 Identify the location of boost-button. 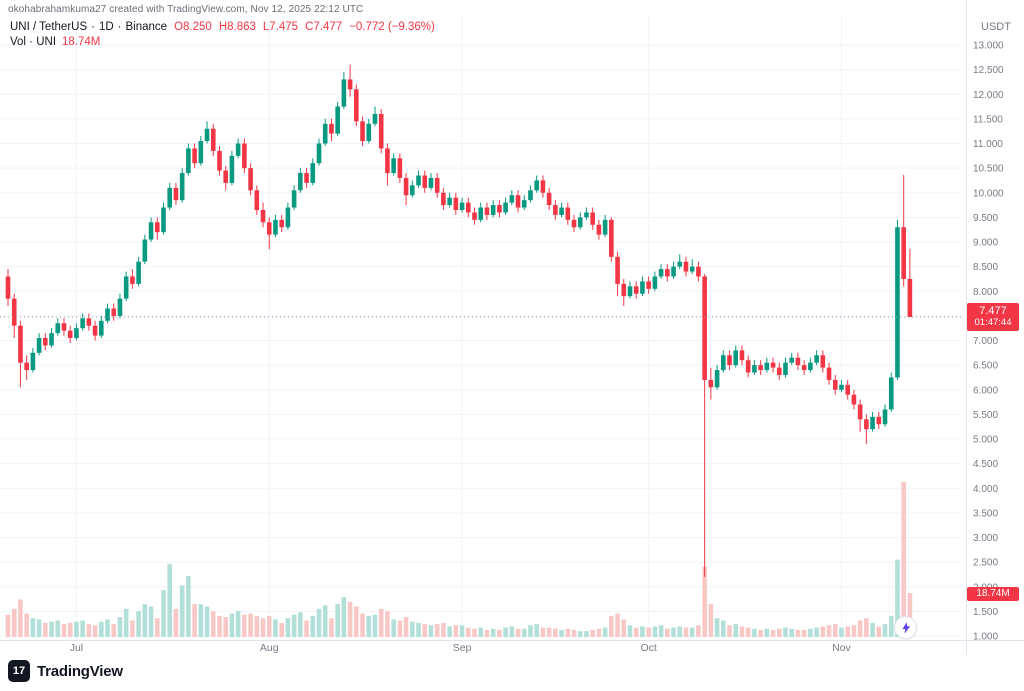
(905, 627).